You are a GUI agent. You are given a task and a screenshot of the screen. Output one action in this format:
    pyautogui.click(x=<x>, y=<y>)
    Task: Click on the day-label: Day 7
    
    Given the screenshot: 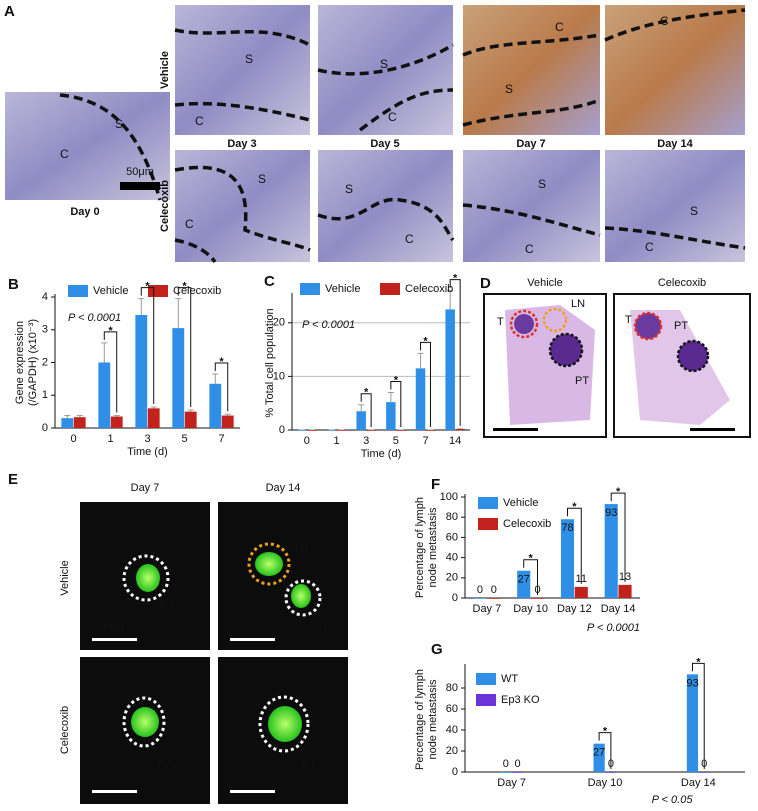 What is the action you would take?
    pyautogui.click(x=530, y=144)
    